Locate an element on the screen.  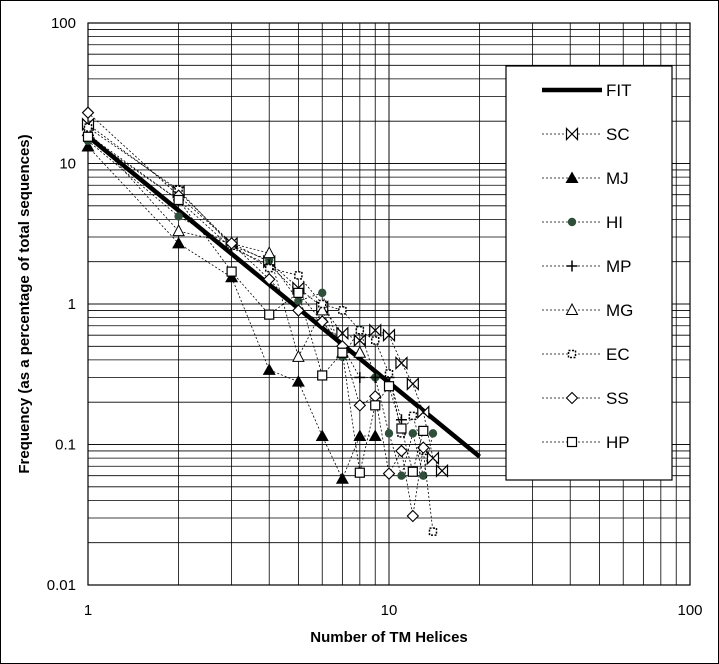
legend-item-hi: HI is located at coordinates (582, 222).